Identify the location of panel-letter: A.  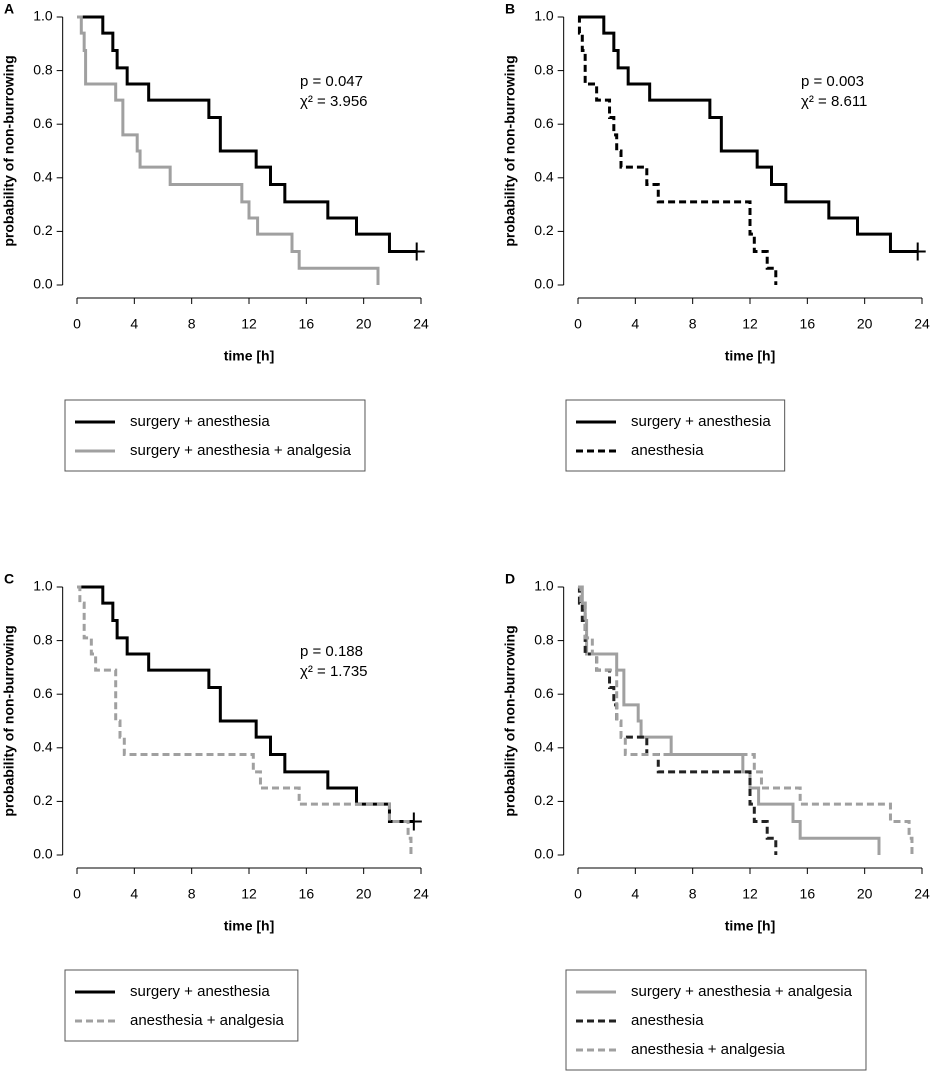
(9, 9).